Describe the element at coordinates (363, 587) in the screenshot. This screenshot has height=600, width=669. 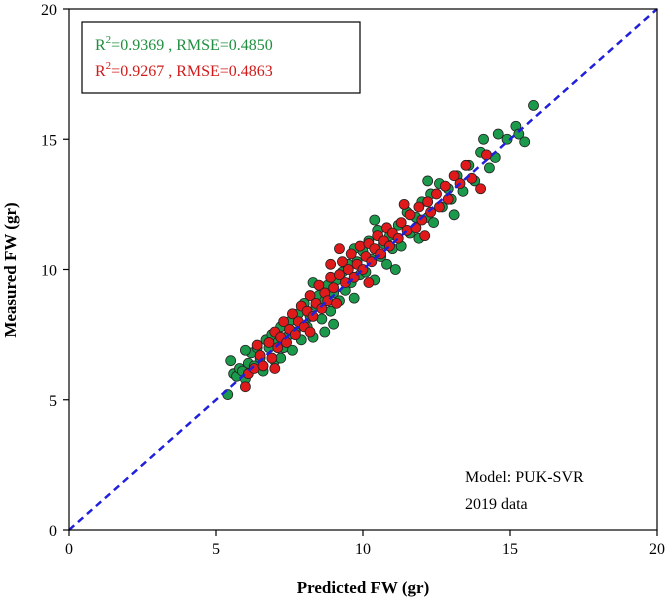
I see `x-axis-title: Predicted FW (gr)` at that location.